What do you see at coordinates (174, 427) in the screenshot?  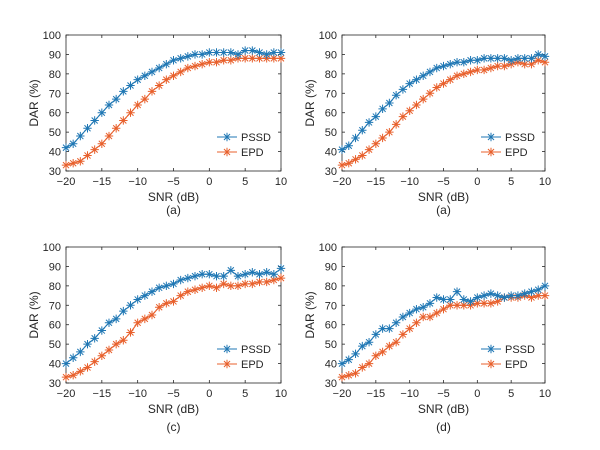 I see `panel-caption: (c)` at bounding box center [174, 427].